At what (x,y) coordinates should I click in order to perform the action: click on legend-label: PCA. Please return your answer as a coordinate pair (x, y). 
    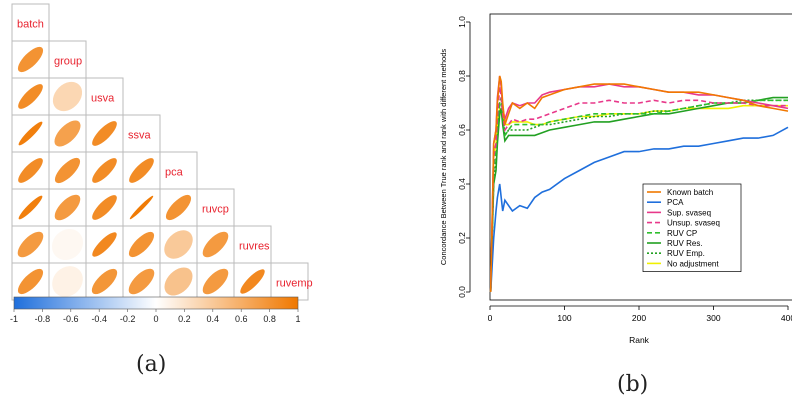
    Looking at the image, I should click on (675, 202).